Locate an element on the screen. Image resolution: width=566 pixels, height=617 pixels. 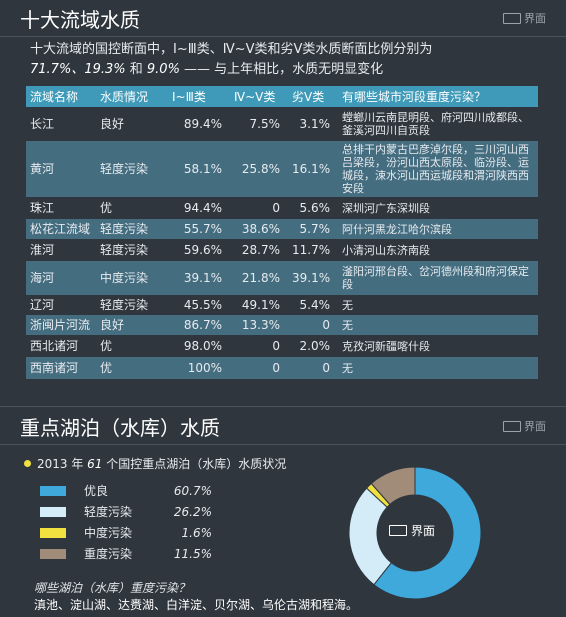
table-row: 辽河 轻度污染 45.5% 49.1% 5.4% 无 is located at coordinates (282, 305).